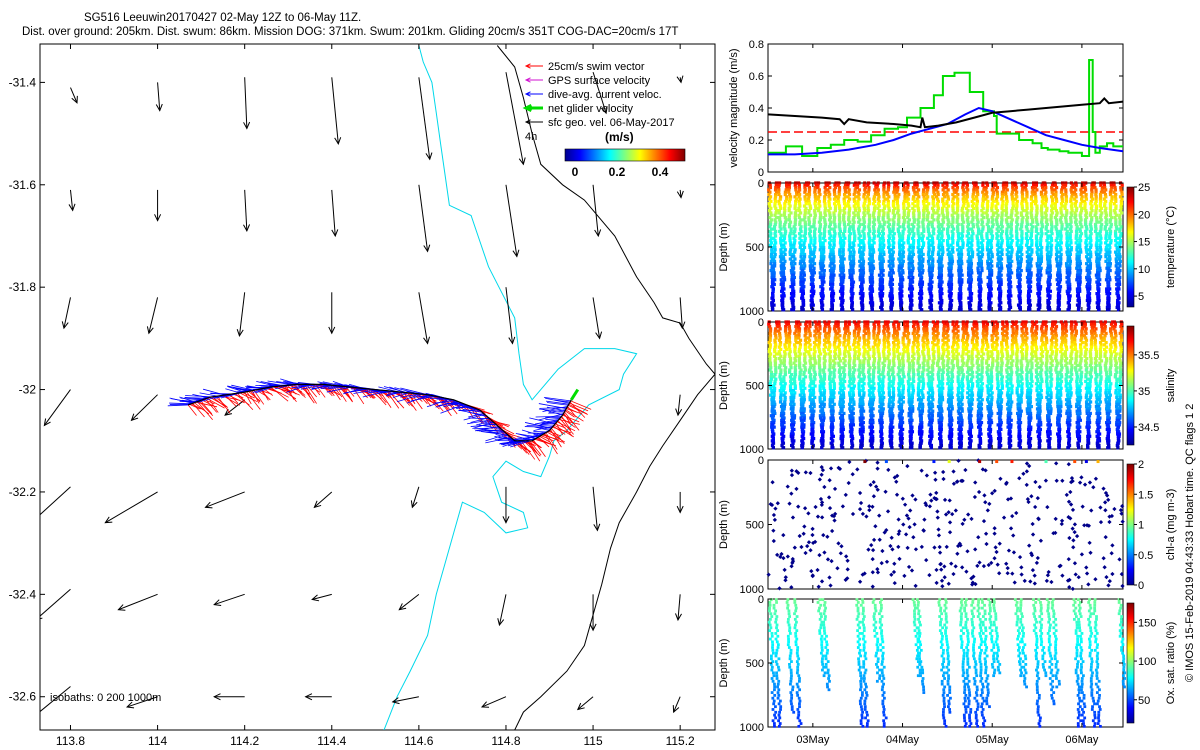 This screenshot has height=750, width=1200. I want to click on legend-label: 25cm/s swim vector, so click(596, 67).